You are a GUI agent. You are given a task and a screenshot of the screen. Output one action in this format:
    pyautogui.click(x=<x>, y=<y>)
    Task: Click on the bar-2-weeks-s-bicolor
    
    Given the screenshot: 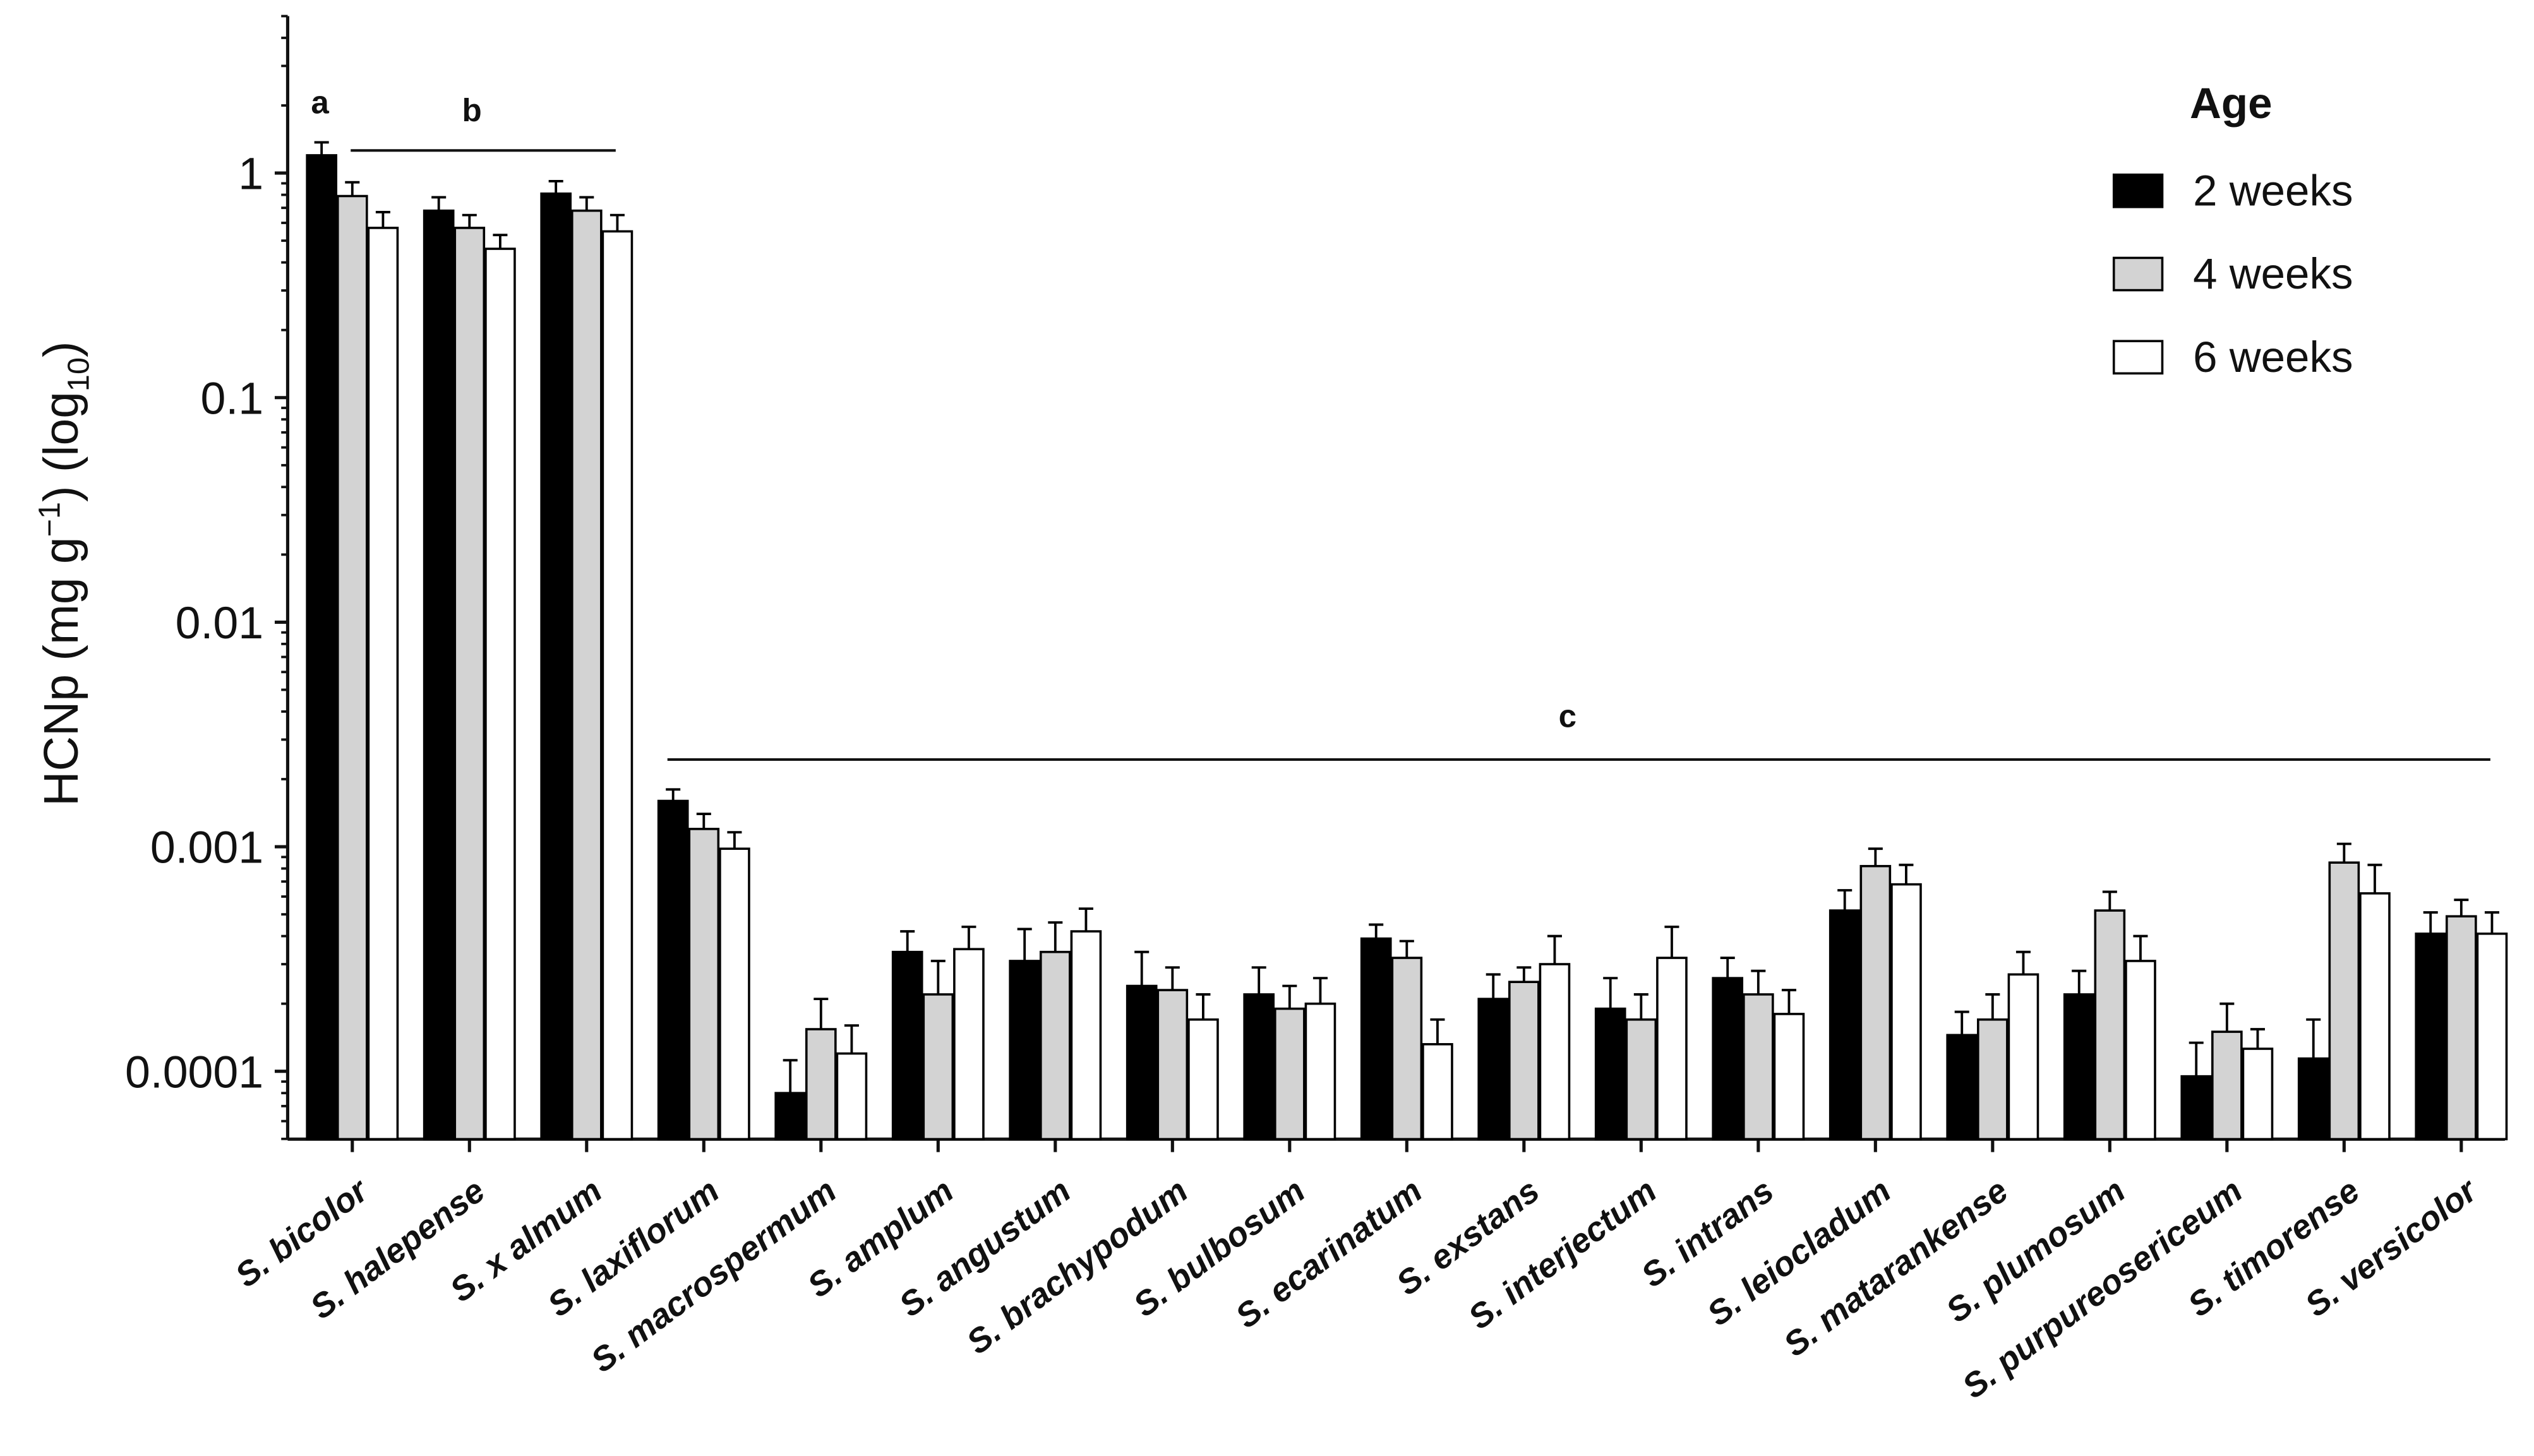 What is the action you would take?
    pyautogui.click(x=321, y=647)
    